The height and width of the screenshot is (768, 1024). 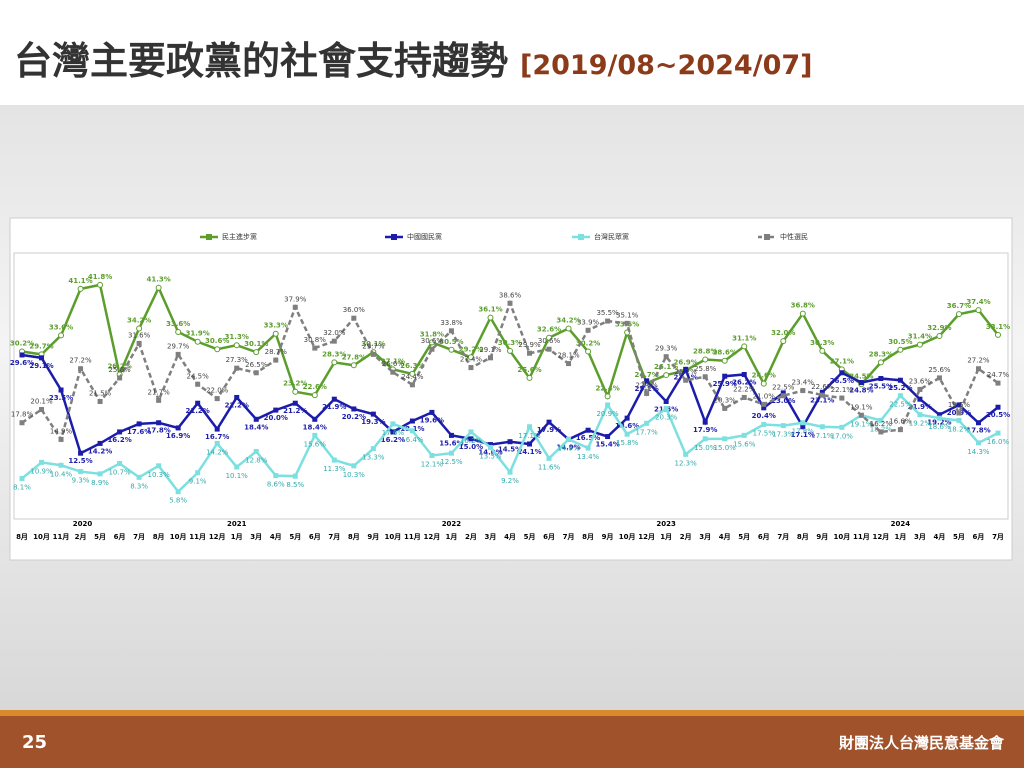 I want to click on data-label: 29.1%, so click(x=490, y=350).